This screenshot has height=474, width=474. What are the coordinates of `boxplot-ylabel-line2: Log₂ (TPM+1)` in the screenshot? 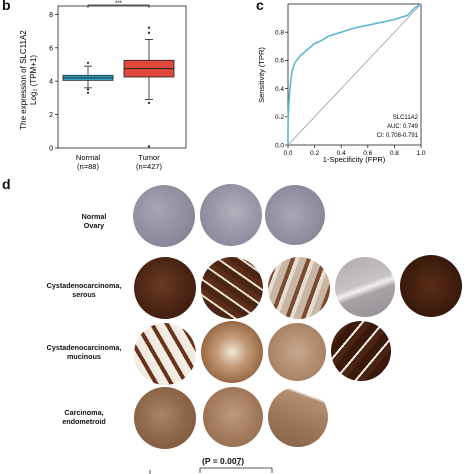 It's located at (33, 80).